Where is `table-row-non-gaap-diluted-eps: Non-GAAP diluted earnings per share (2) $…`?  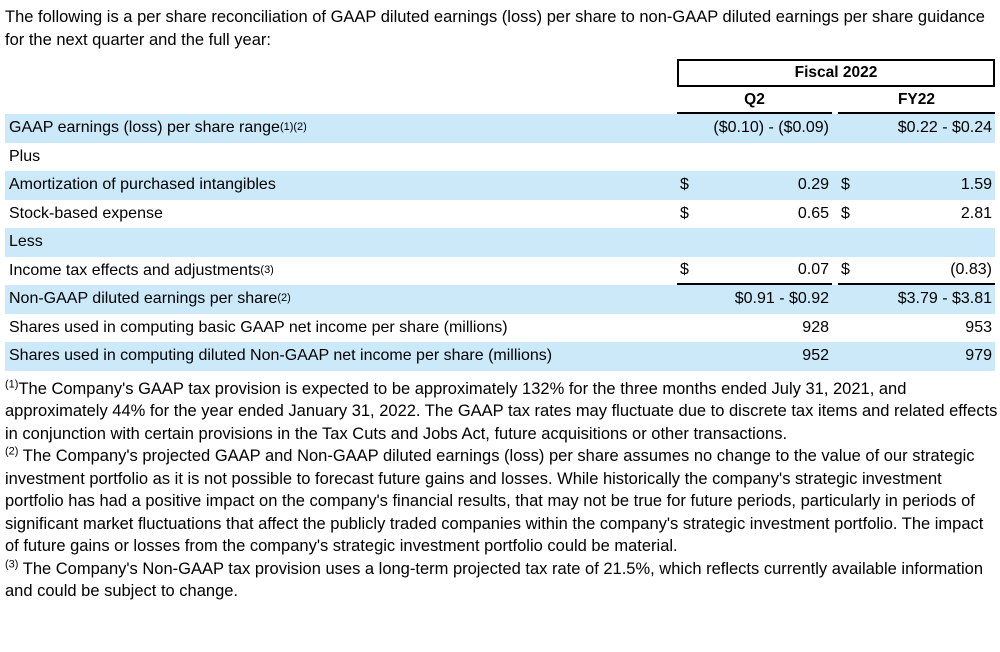 table-row-non-gaap-diluted-eps: Non-GAAP diluted earnings per share (2) $… is located at coordinates (500, 299).